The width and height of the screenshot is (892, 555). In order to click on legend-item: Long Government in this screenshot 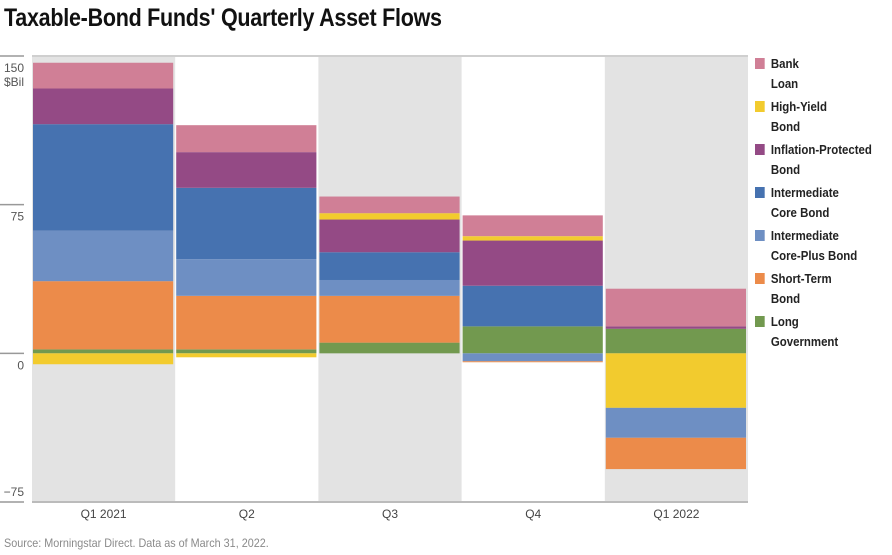, I will do `click(796, 331)`.